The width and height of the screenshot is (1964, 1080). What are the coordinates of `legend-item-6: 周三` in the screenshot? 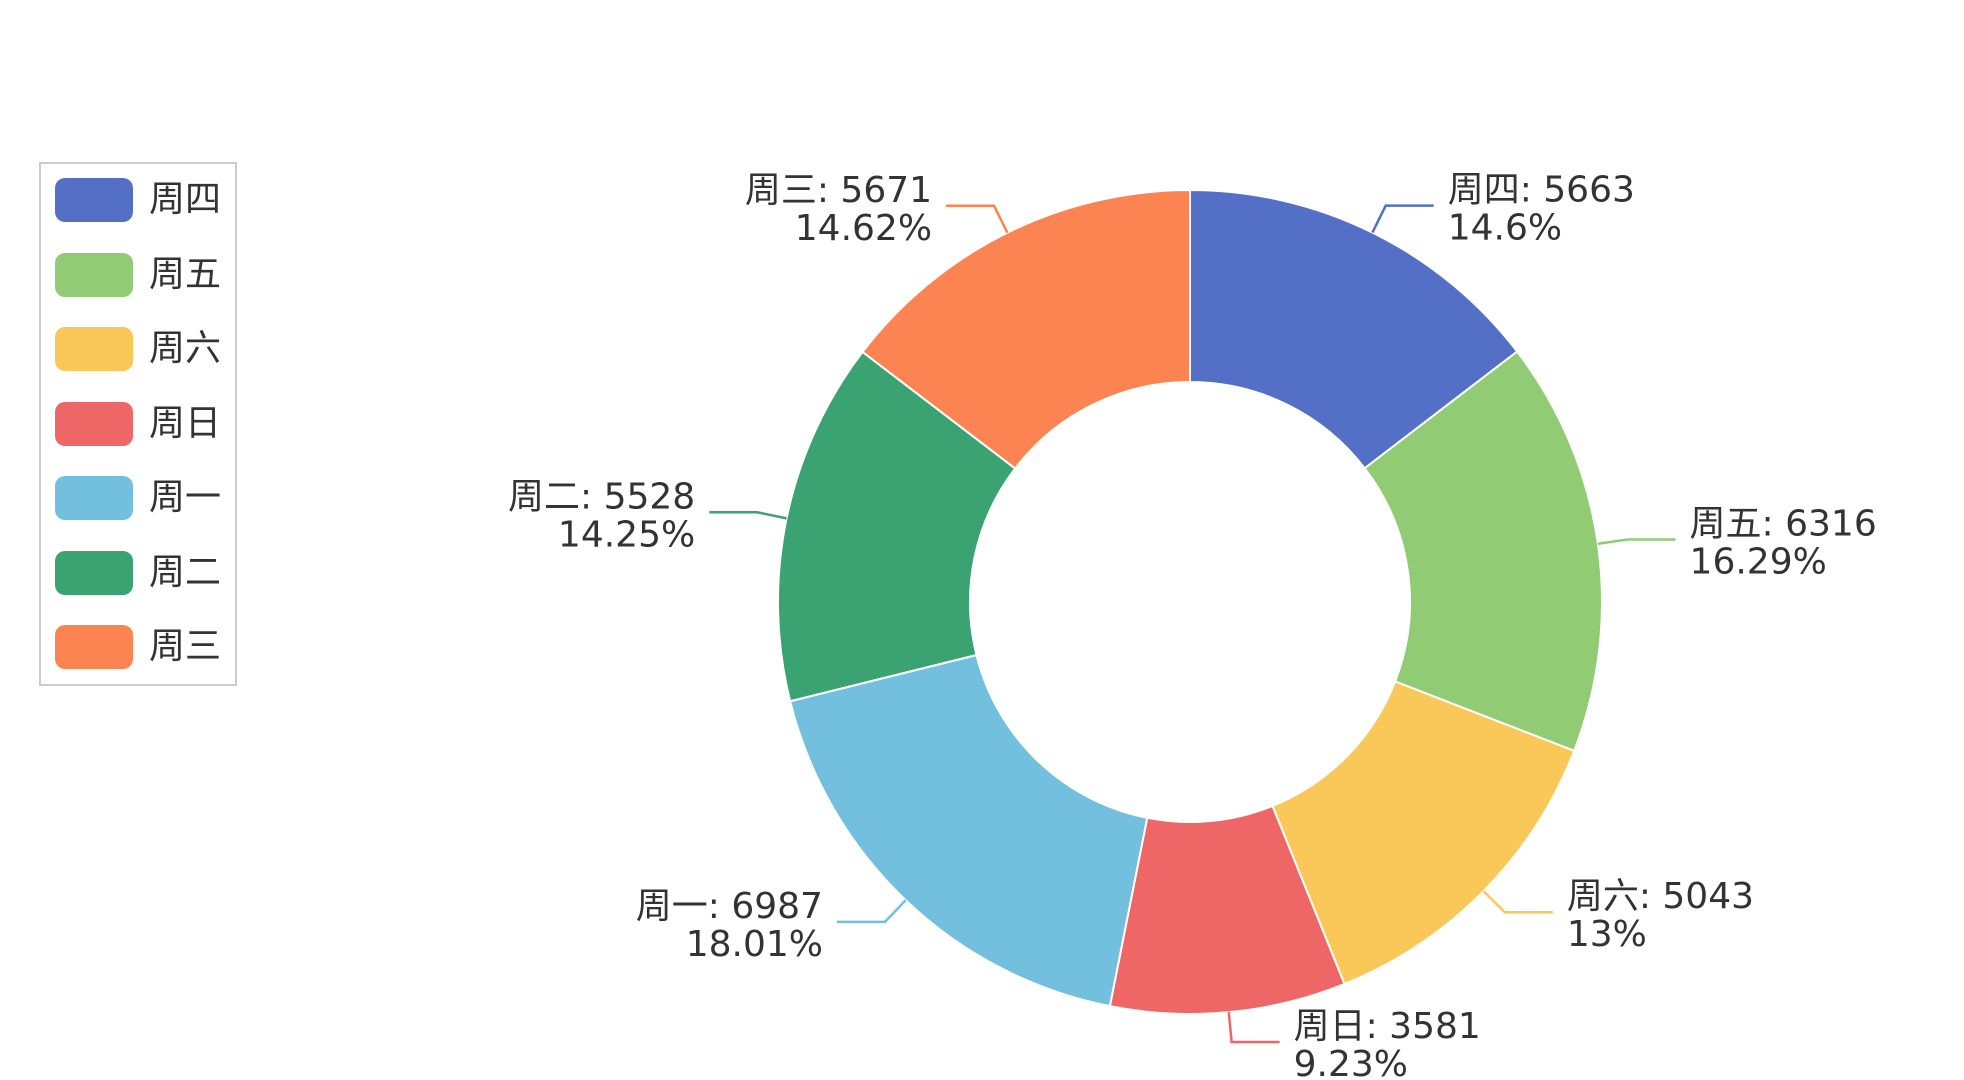 It's located at (138, 647).